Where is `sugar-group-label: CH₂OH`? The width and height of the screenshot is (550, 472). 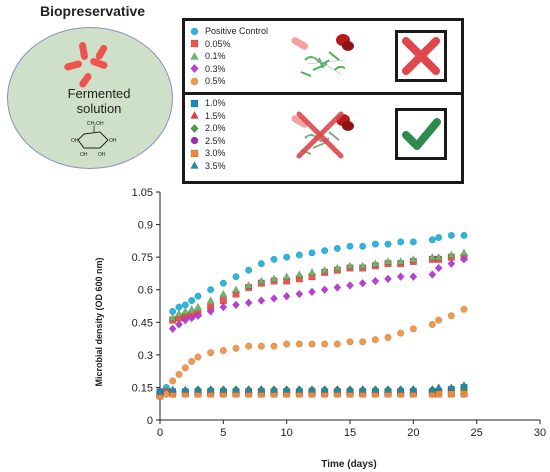 sugar-group-label: CH₂OH is located at coordinates (95, 124).